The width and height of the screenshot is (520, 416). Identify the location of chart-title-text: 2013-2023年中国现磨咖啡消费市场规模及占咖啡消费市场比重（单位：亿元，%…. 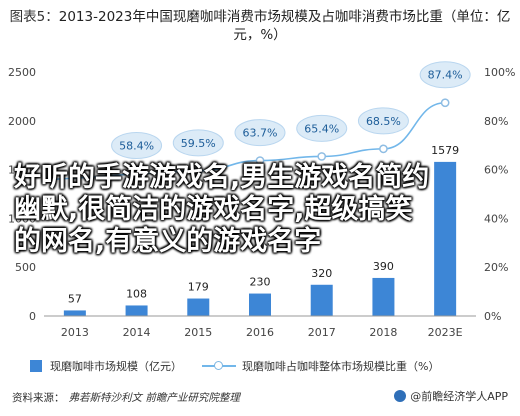
(284, 26).